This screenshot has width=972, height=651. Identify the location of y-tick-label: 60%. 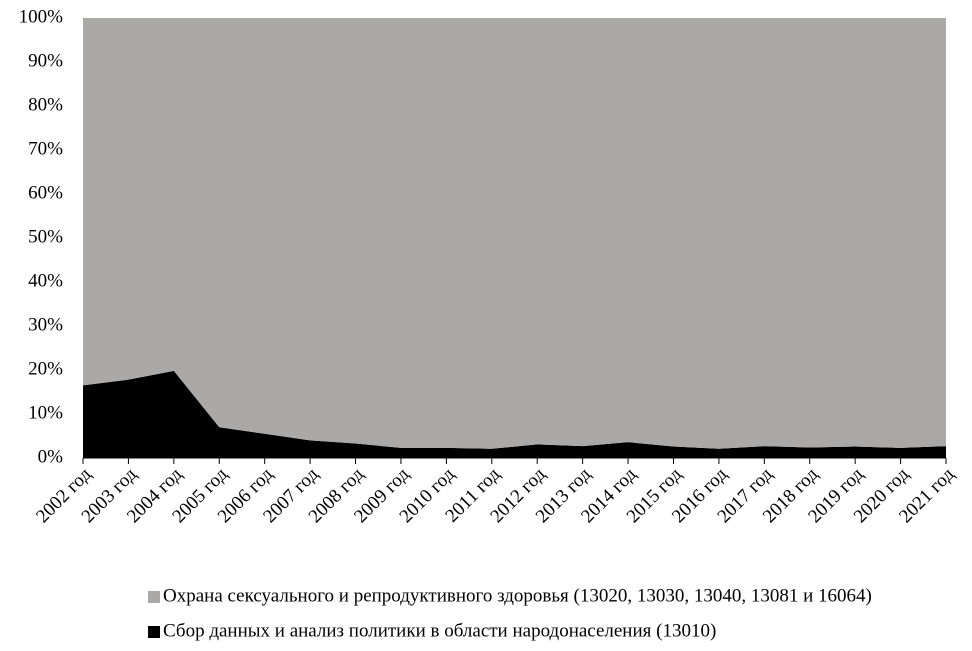
(45, 192).